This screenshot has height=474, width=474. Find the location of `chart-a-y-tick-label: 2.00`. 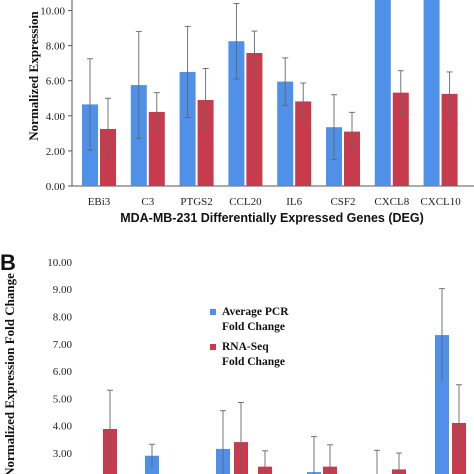

chart-a-y-tick-label: 2.00 is located at coordinates (56, 152).